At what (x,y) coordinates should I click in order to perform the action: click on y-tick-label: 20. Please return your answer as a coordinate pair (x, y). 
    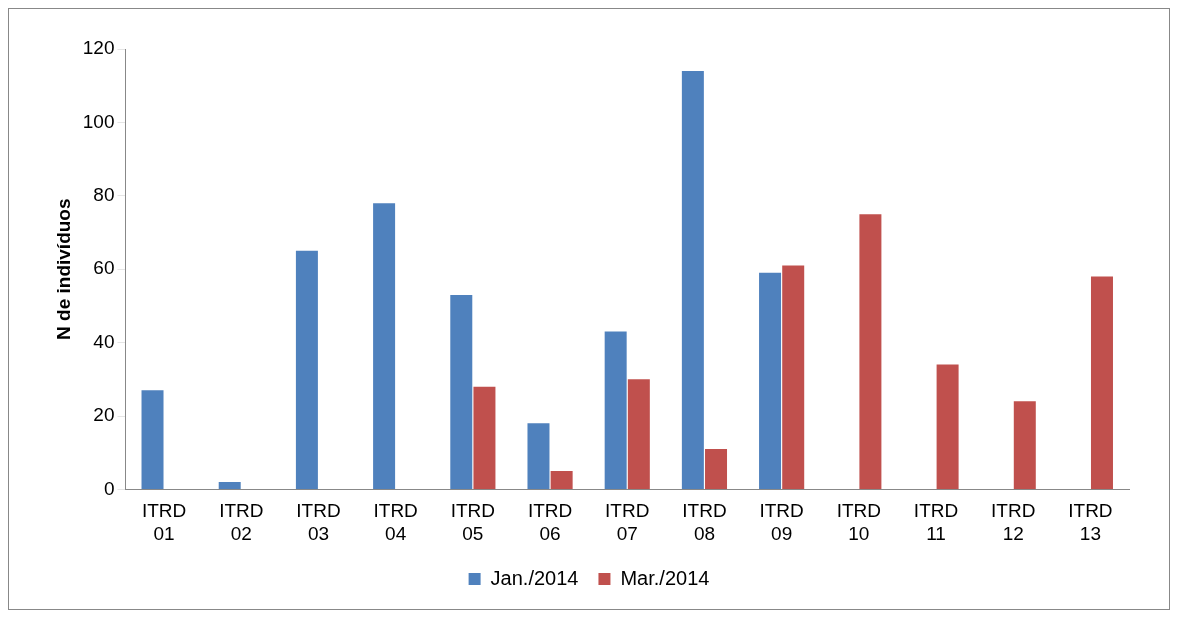
    Looking at the image, I should click on (104, 415).